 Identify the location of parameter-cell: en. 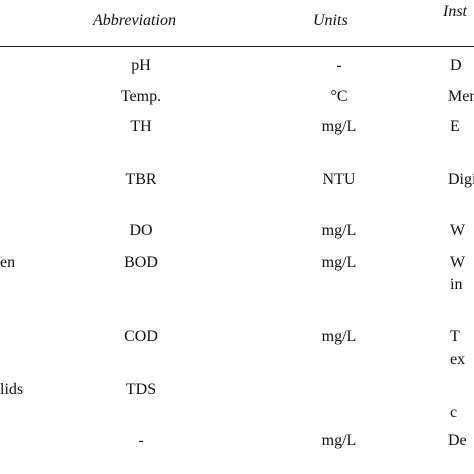
(8, 262).